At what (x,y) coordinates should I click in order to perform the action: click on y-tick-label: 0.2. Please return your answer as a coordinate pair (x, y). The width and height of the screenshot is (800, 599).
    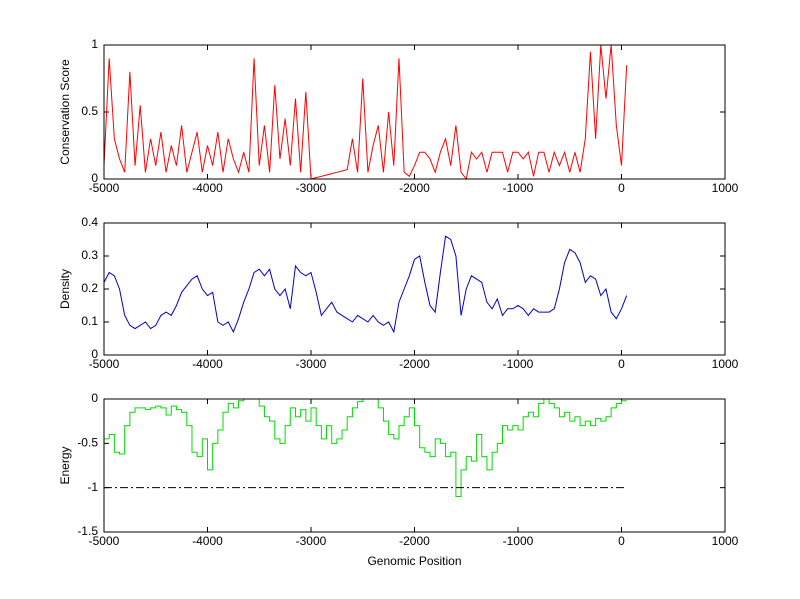
    Looking at the image, I should click on (89, 288).